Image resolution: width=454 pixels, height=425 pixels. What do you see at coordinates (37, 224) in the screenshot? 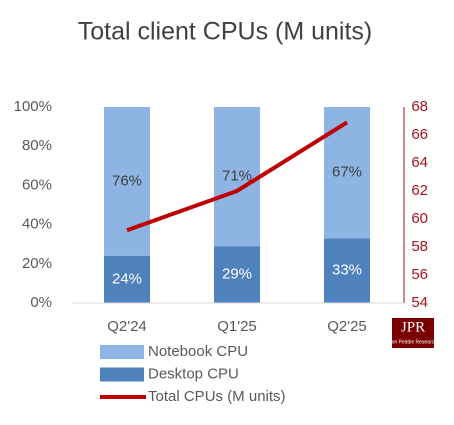
I see `y-tick-label: 40%` at bounding box center [37, 224].